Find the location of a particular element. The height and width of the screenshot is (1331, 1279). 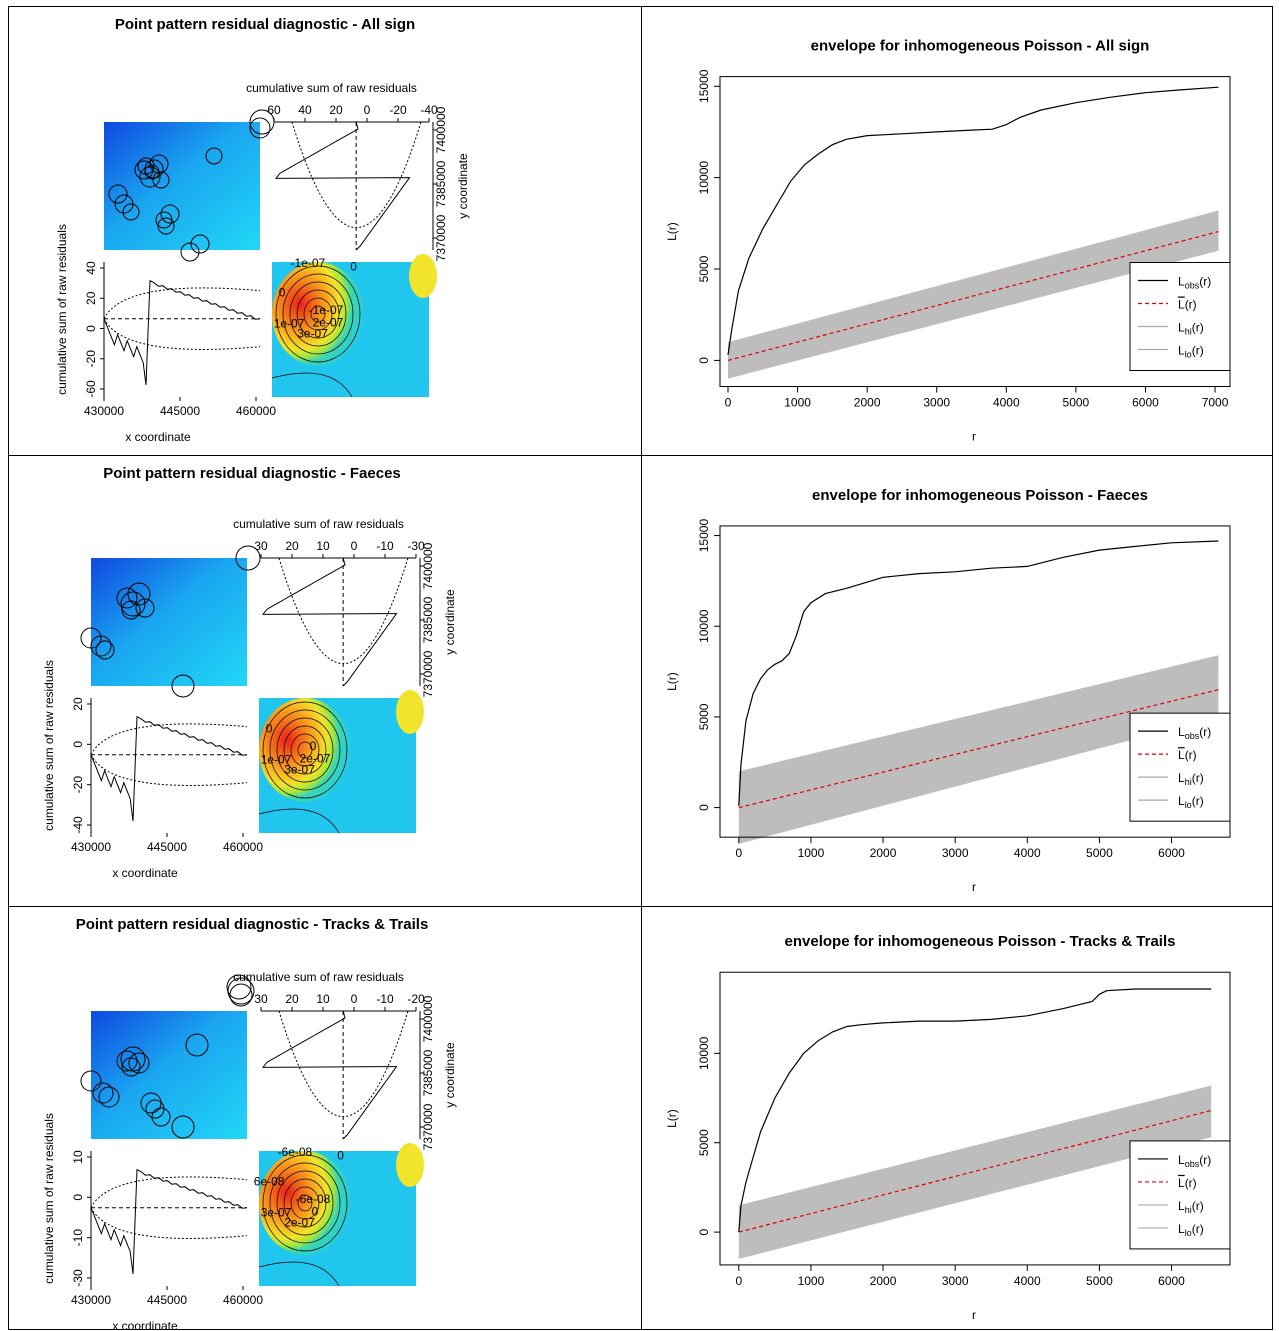

y-axis-label: L(r) is located at coordinates (672, 1118).